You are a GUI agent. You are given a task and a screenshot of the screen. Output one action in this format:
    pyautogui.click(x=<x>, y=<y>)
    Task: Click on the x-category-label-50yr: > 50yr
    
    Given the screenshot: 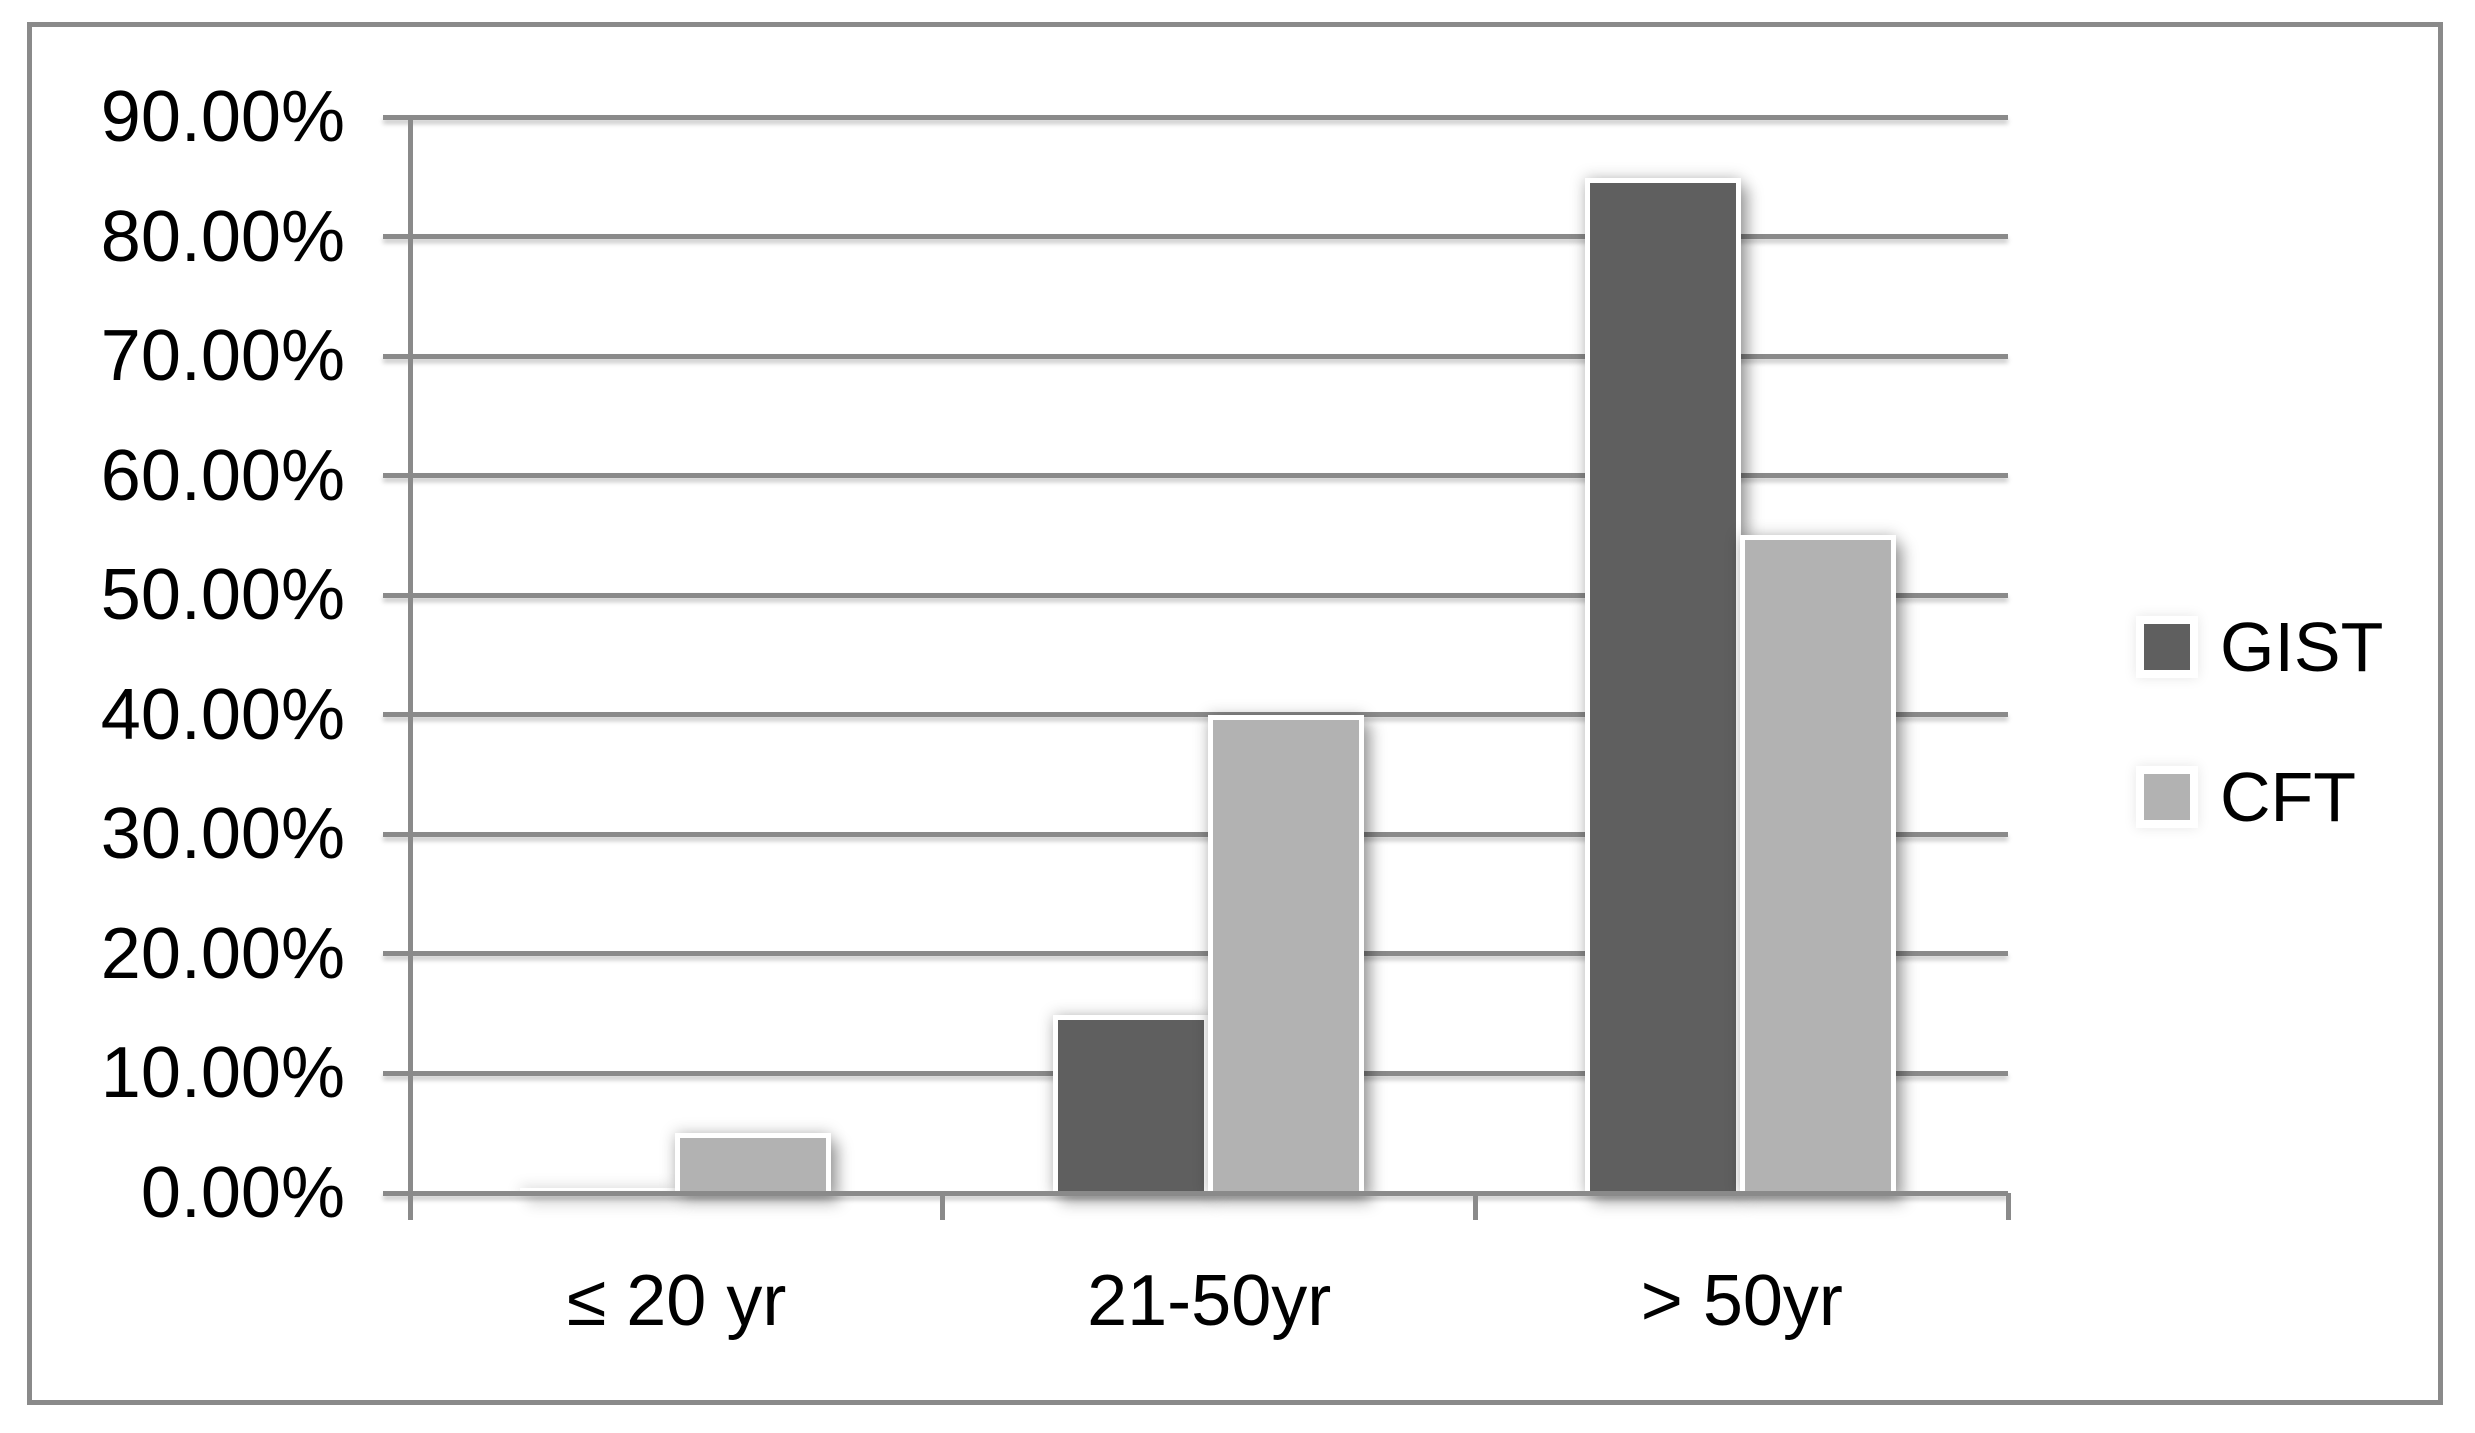 What is the action you would take?
    pyautogui.click(x=1741, y=1301)
    